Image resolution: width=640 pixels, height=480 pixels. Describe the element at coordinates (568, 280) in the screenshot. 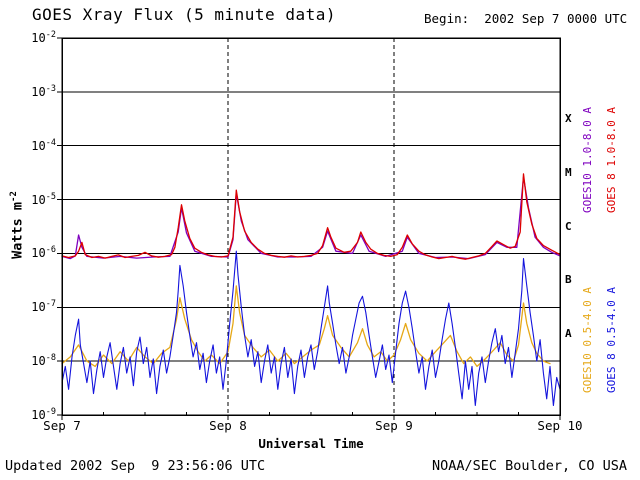

I see `flare-class-label: B` at that location.